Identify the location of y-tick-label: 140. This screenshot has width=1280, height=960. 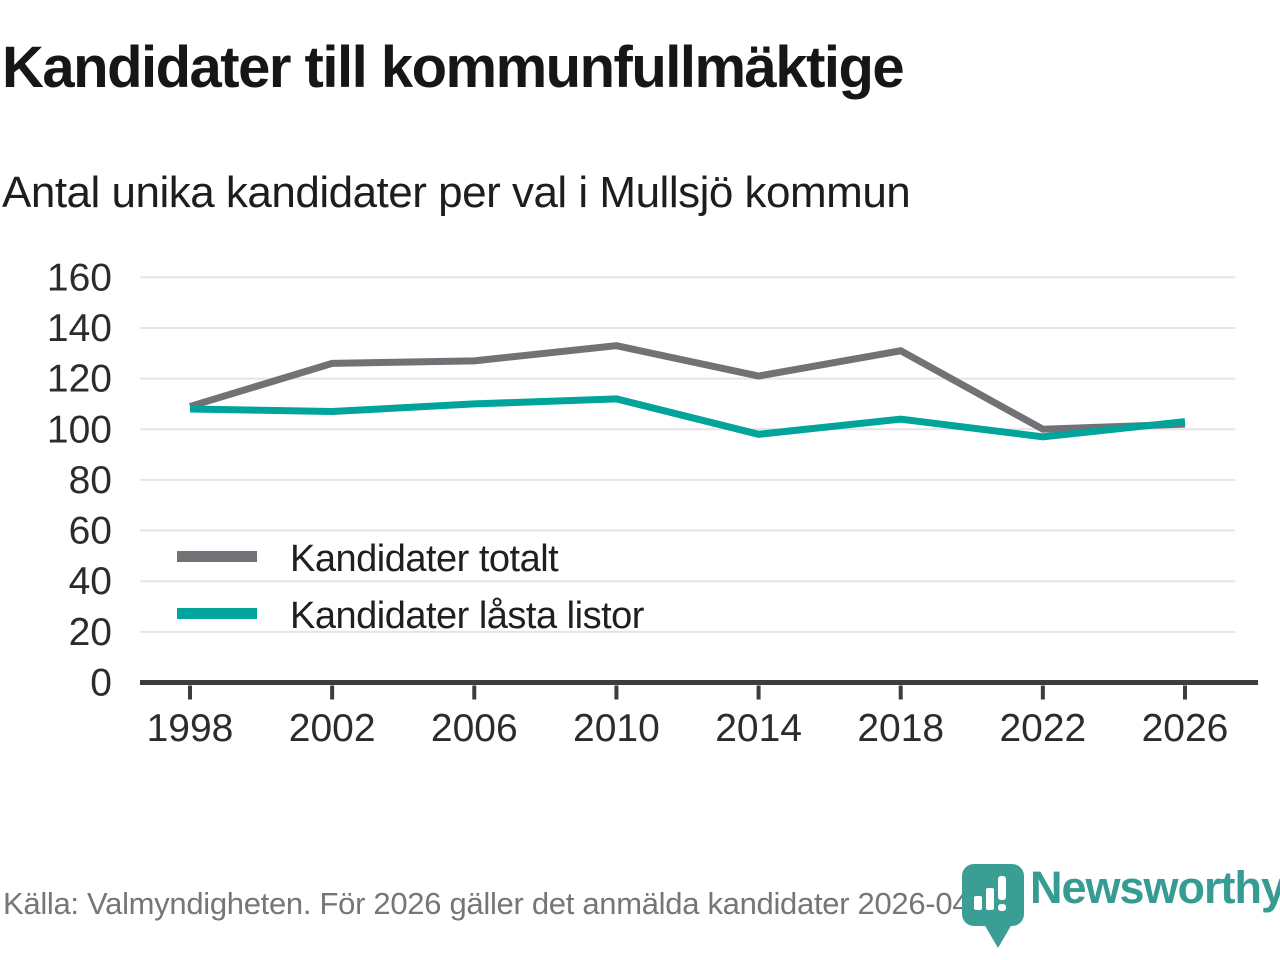
(79, 328).